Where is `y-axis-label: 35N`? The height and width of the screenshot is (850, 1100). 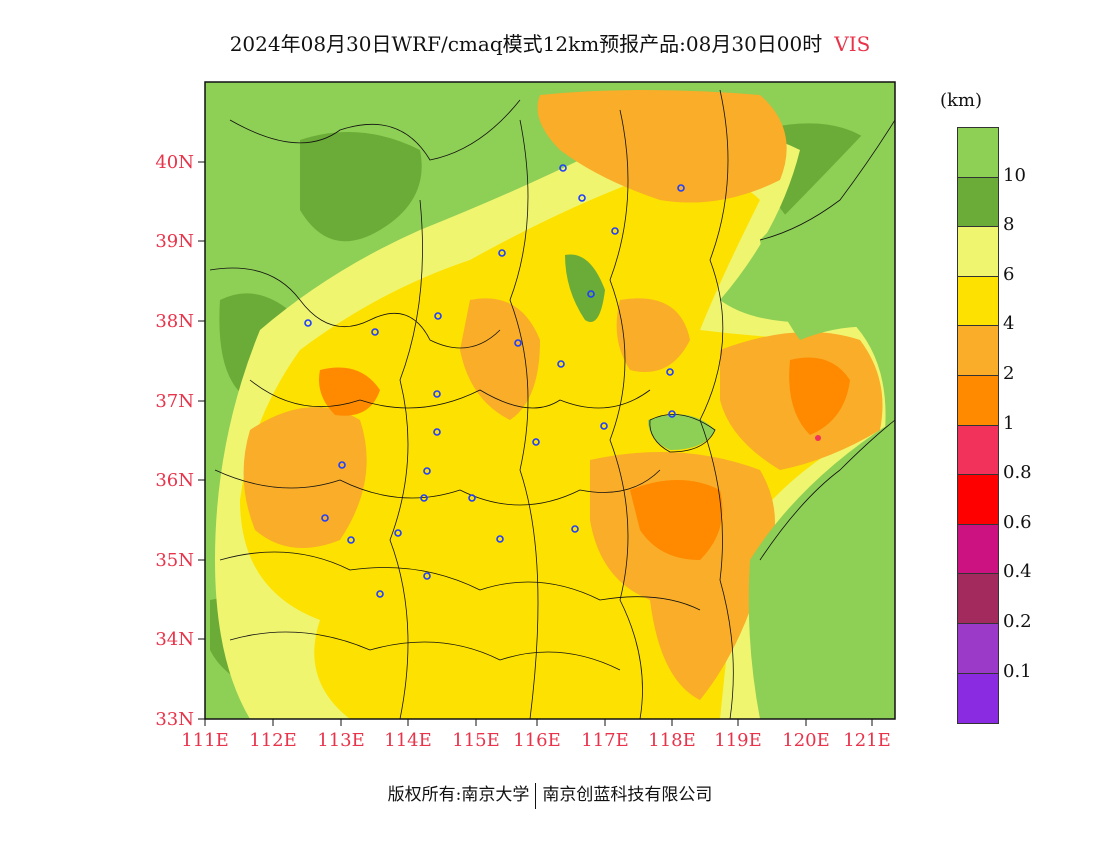
y-axis-label: 35N is located at coordinates (174, 560).